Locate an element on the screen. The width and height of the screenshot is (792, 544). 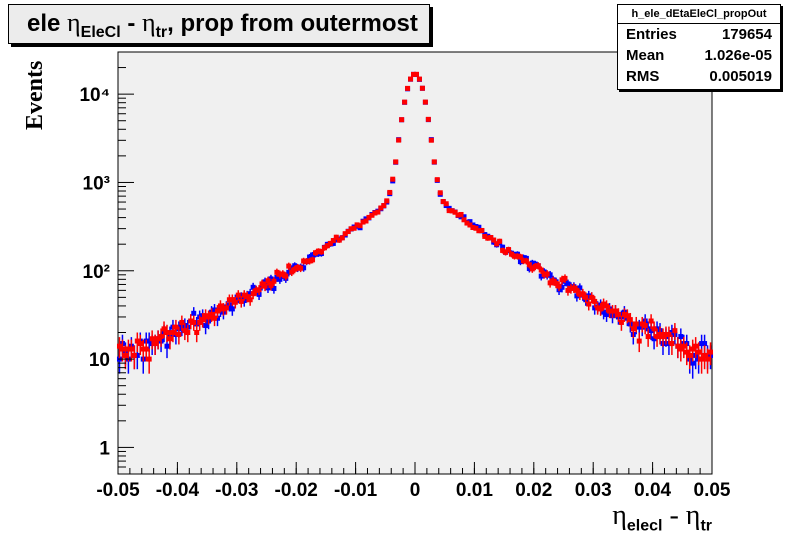
stats-entries-row: Entries 179654 is located at coordinates (699, 34).